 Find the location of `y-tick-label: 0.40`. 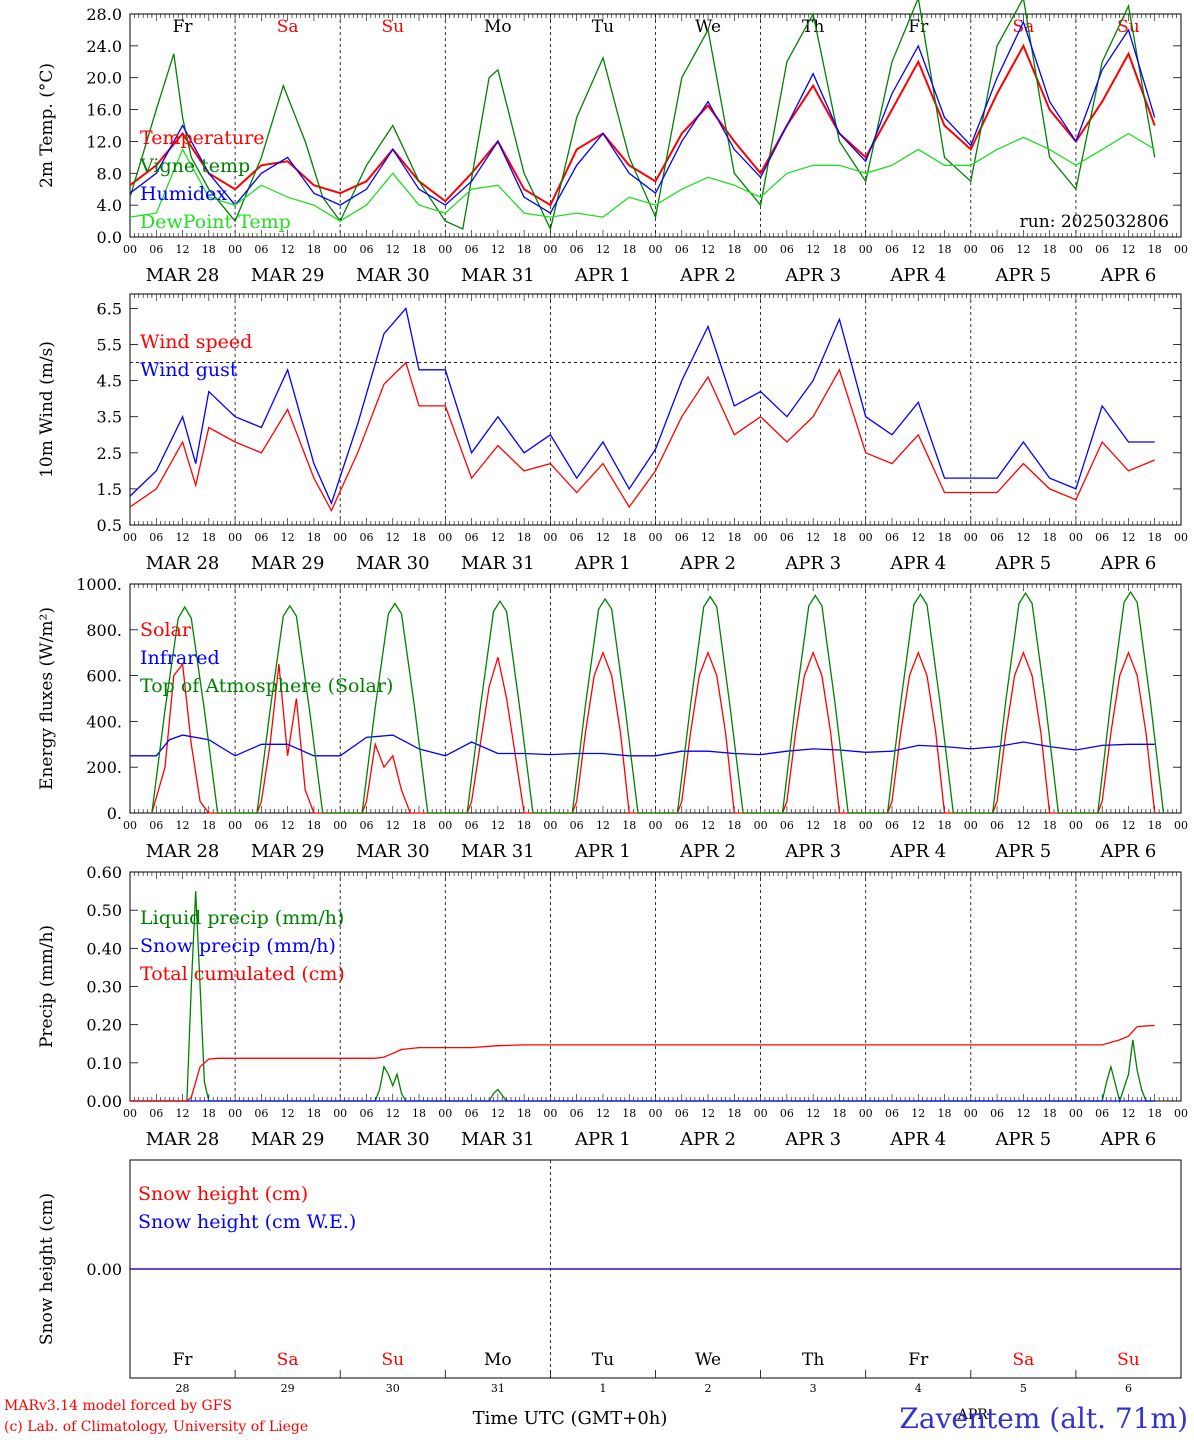

y-tick-label: 0.40 is located at coordinates (104, 948).